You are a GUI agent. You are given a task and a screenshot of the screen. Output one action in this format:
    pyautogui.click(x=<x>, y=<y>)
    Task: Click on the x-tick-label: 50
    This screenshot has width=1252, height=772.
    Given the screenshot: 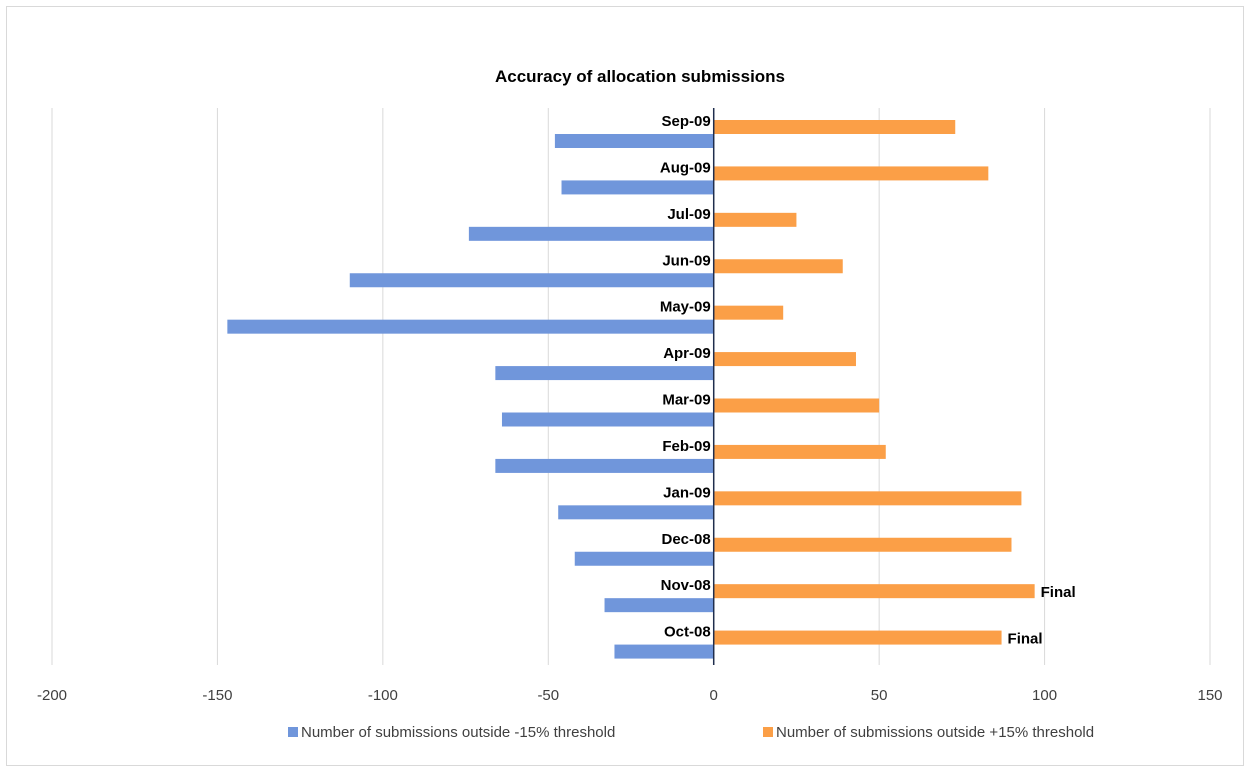 What is the action you would take?
    pyautogui.click(x=879, y=695)
    